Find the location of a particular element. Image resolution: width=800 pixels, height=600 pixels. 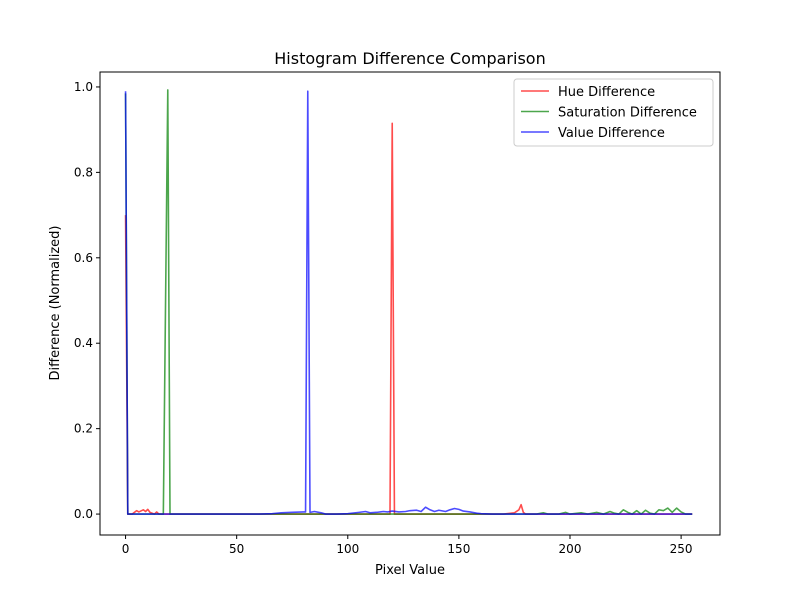

y-tick-label: 0.6 is located at coordinates (83, 258).